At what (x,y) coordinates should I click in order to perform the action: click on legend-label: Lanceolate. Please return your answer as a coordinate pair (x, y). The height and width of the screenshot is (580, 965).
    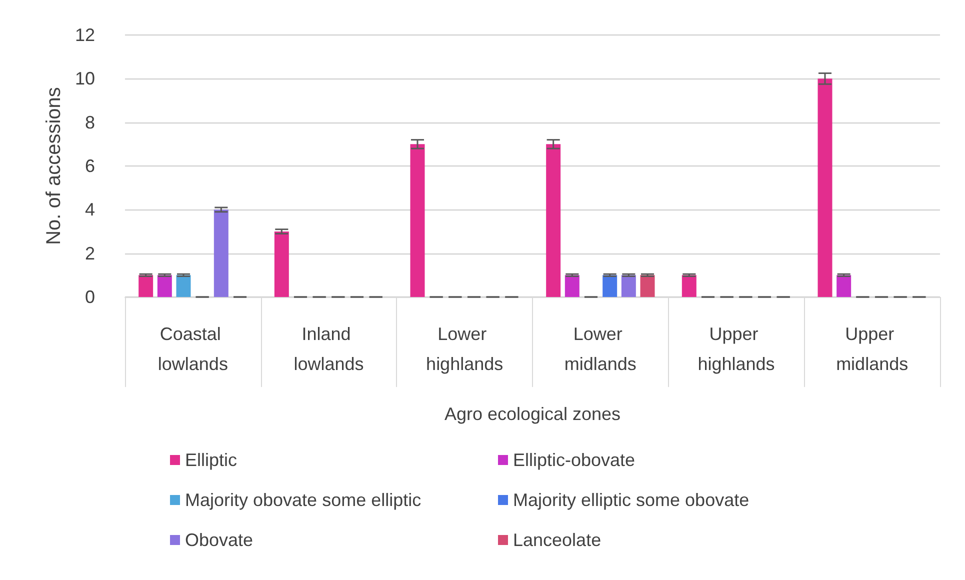
    Looking at the image, I should click on (557, 540).